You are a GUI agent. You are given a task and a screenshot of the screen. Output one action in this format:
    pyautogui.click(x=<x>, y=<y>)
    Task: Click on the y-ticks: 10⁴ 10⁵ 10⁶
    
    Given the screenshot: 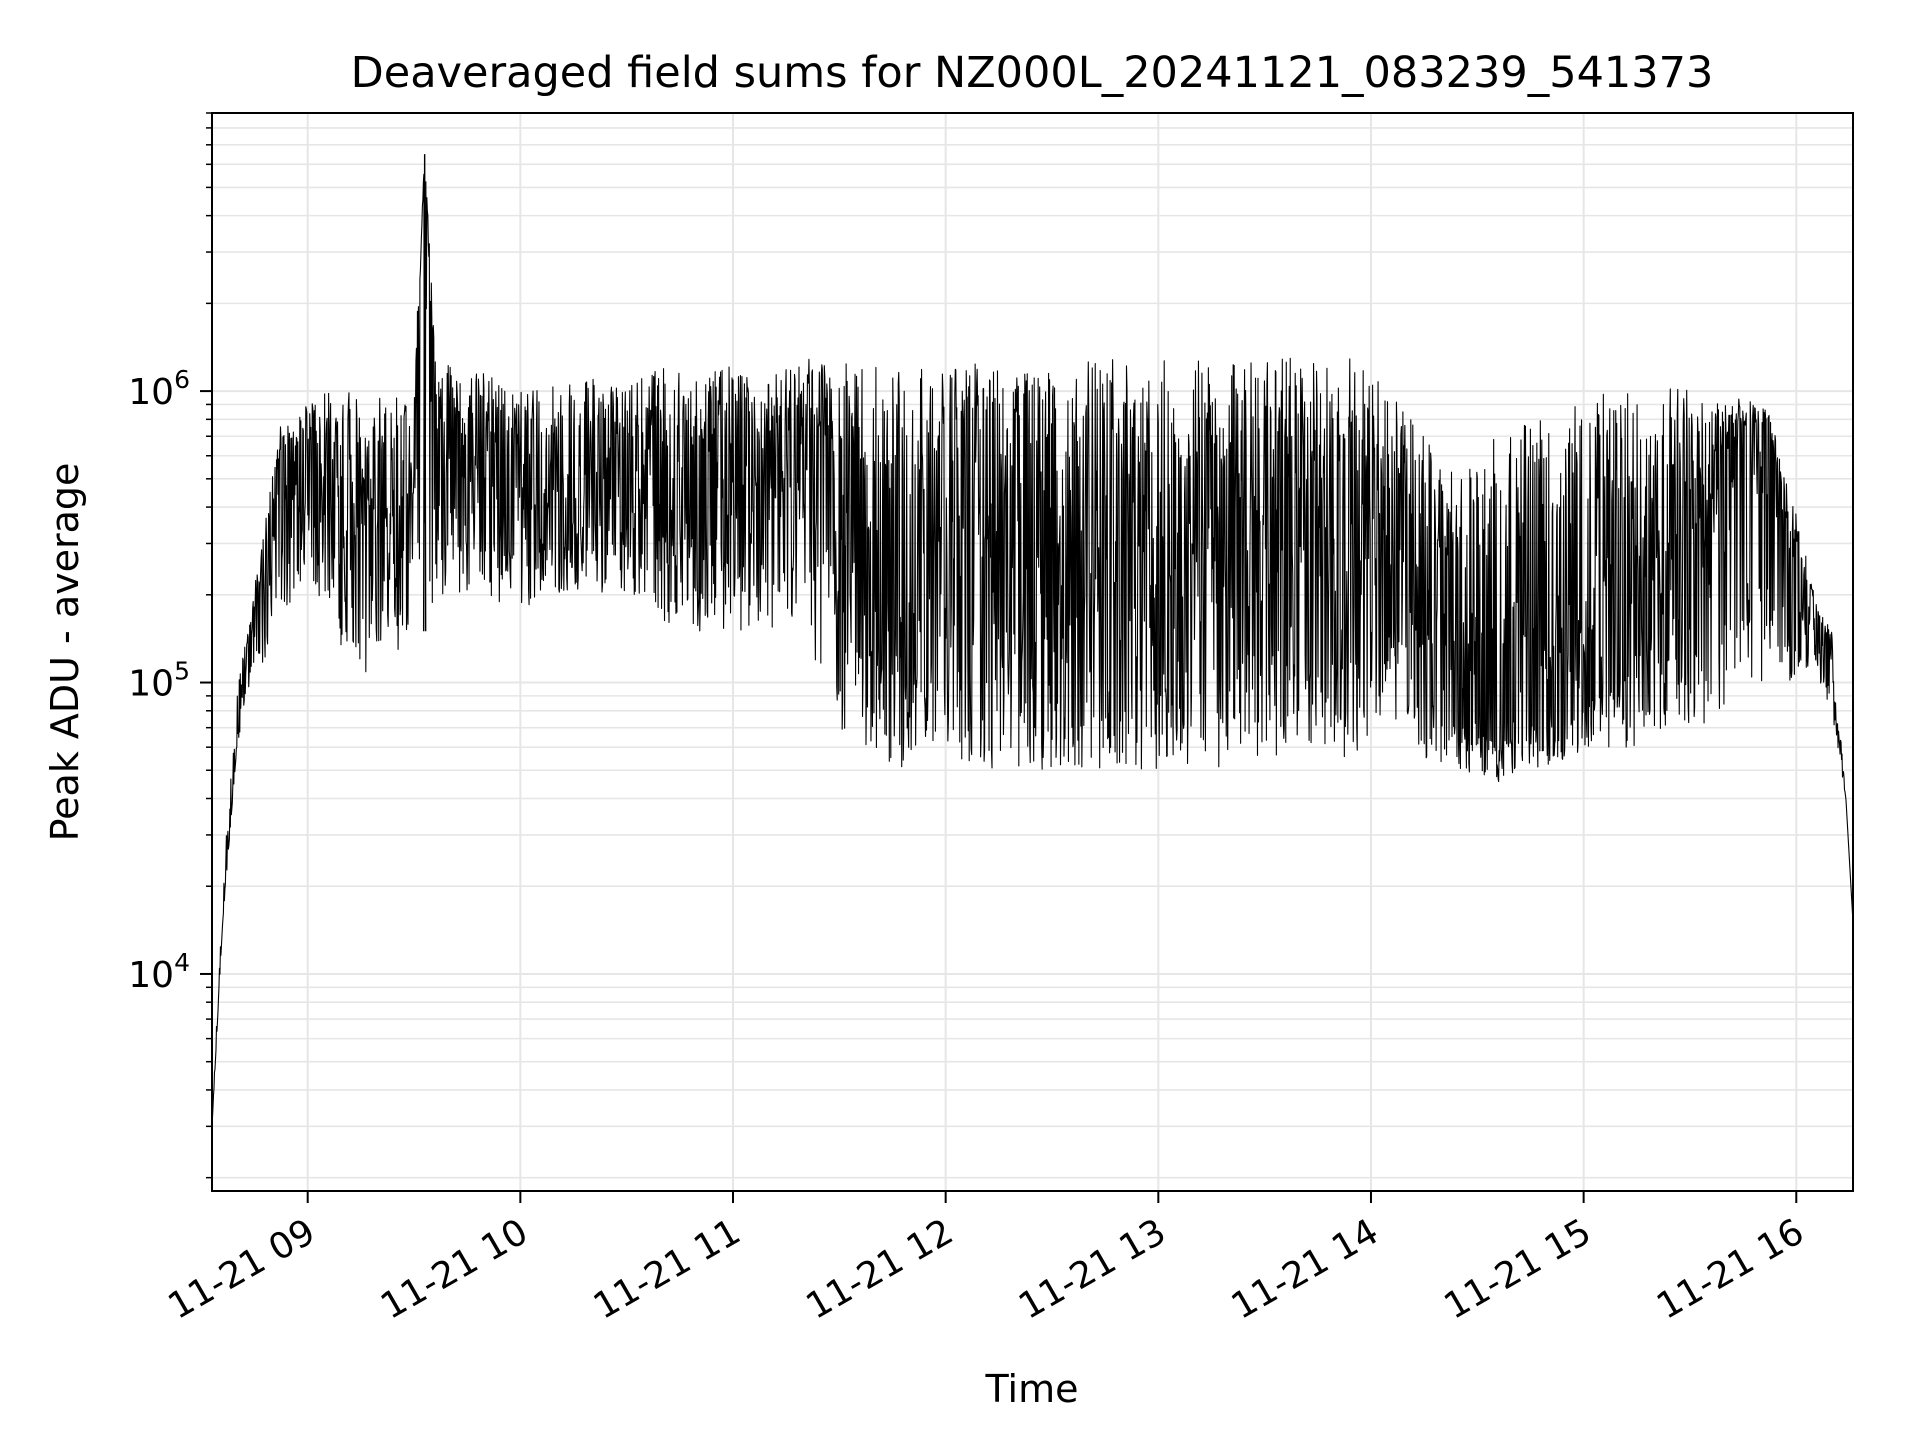 What is the action you would take?
    pyautogui.click(x=170, y=645)
    